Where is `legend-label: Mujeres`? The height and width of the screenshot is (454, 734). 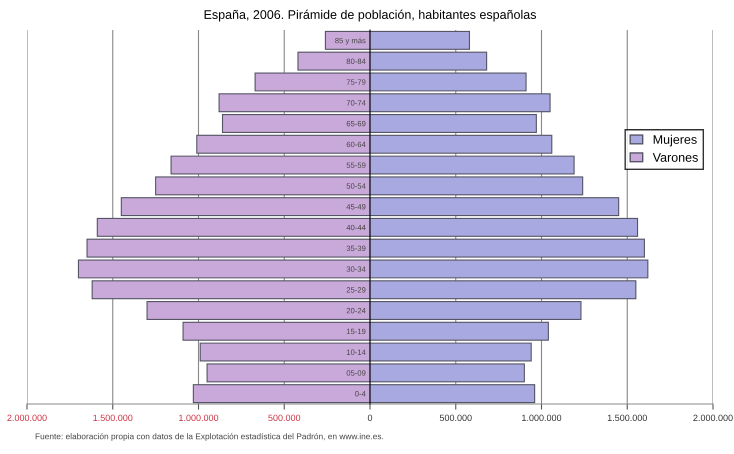 legend-label: Mujeres is located at coordinates (675, 140).